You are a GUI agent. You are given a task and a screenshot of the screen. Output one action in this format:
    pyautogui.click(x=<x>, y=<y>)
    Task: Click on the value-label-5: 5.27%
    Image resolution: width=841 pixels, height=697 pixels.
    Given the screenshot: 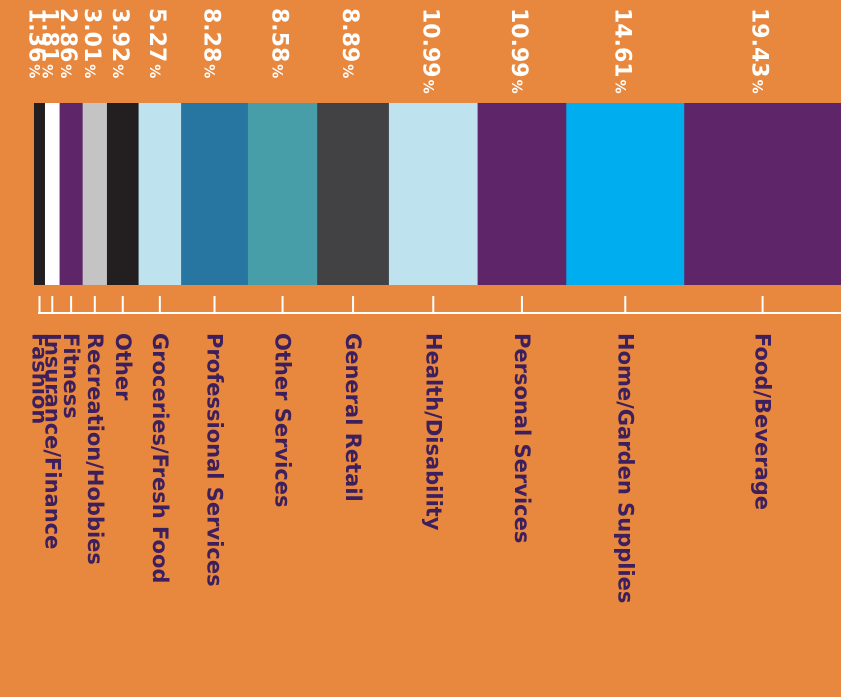 What is the action you would take?
    pyautogui.click(x=156, y=43)
    